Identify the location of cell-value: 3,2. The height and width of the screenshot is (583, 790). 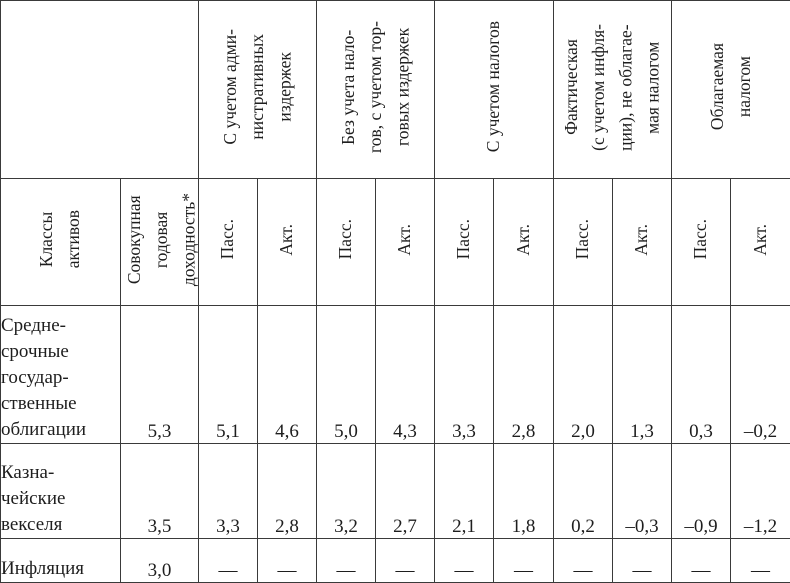
(346, 491).